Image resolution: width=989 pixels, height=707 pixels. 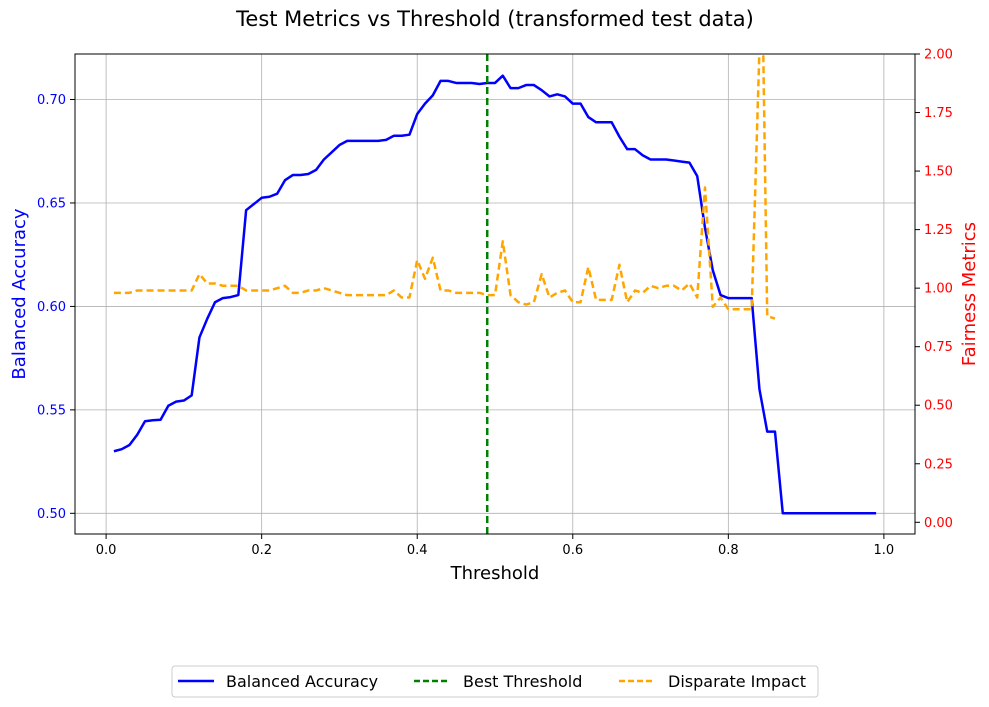 What do you see at coordinates (938, 406) in the screenshot?
I see `y-right-tick-label: 0.50` at bounding box center [938, 406].